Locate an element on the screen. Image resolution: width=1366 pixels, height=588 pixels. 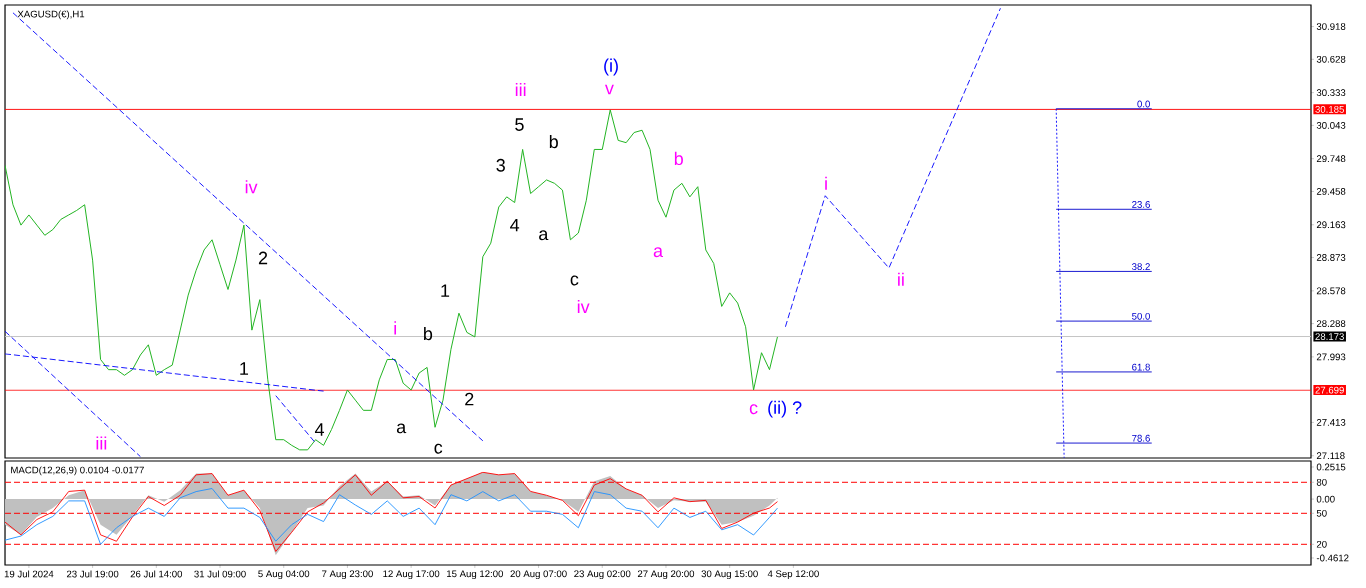
annotation: v is located at coordinates (609, 89).